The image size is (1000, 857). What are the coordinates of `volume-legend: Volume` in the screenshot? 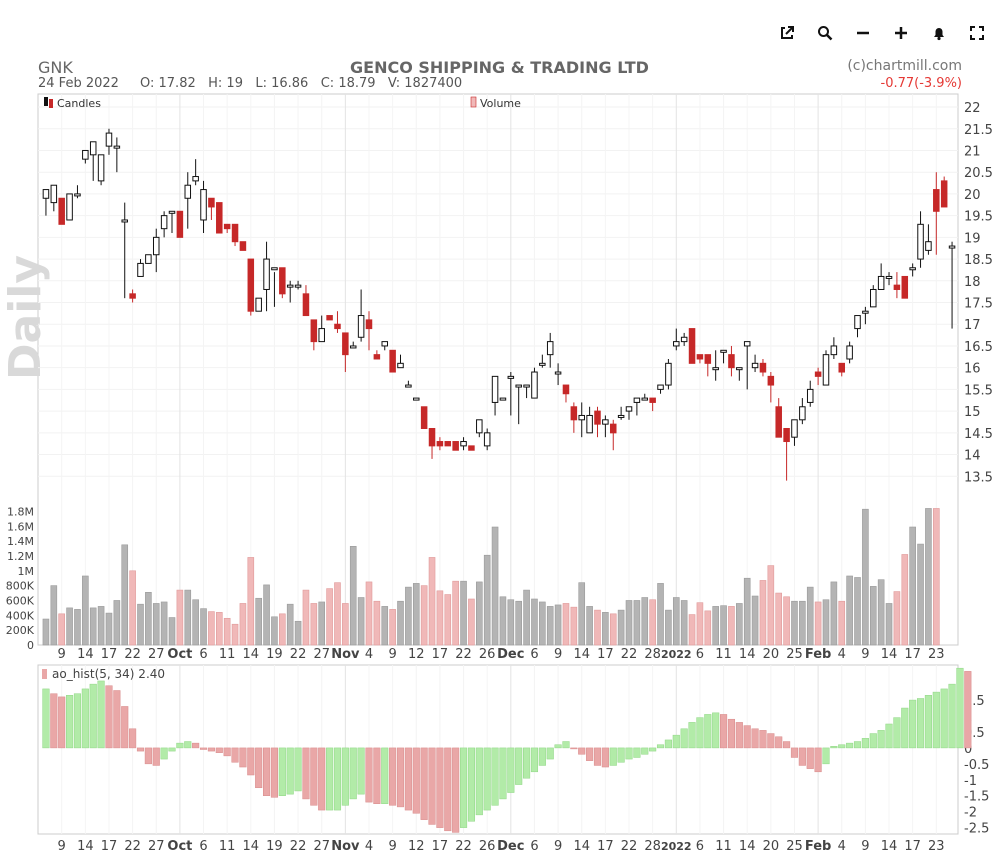 It's located at (500, 103).